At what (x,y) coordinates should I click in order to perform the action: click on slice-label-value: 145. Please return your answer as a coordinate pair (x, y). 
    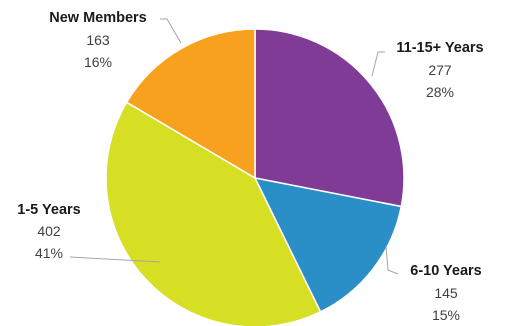
    Looking at the image, I should click on (446, 293).